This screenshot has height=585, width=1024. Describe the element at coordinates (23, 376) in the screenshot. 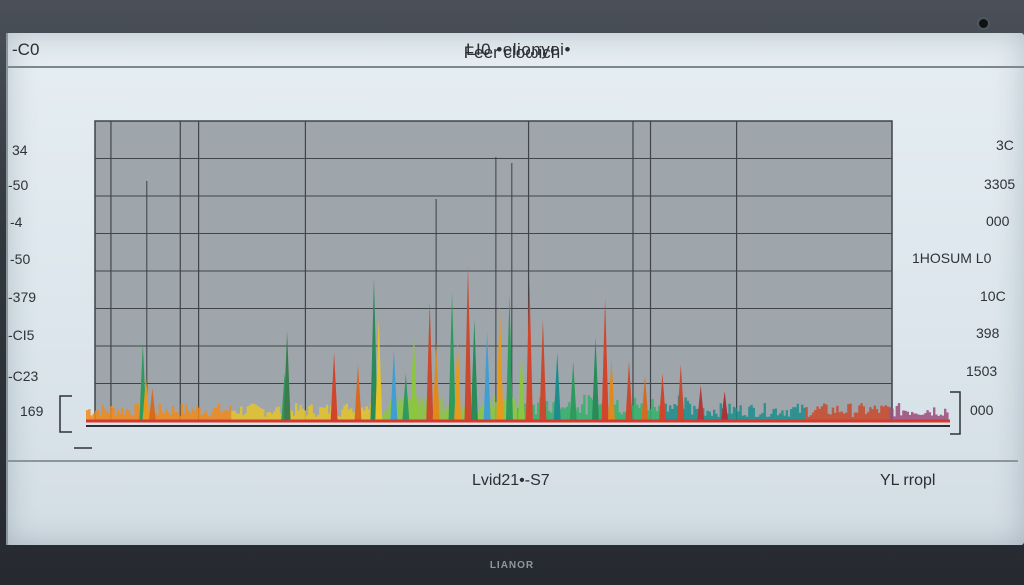

I see `left-tick-label: -C23` at that location.